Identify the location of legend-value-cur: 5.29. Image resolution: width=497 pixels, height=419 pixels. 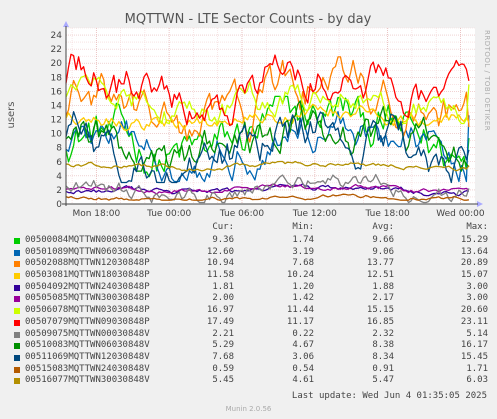
(223, 345).